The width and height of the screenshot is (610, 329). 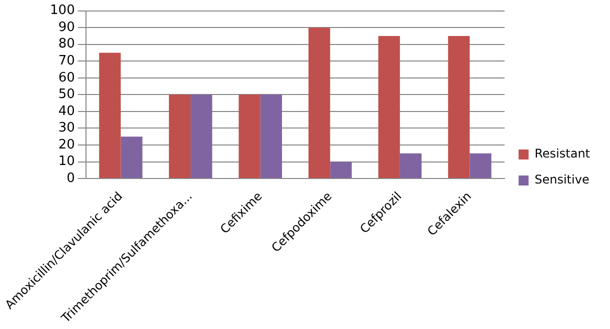 I want to click on y-tick-label: 40, so click(x=66, y=111).